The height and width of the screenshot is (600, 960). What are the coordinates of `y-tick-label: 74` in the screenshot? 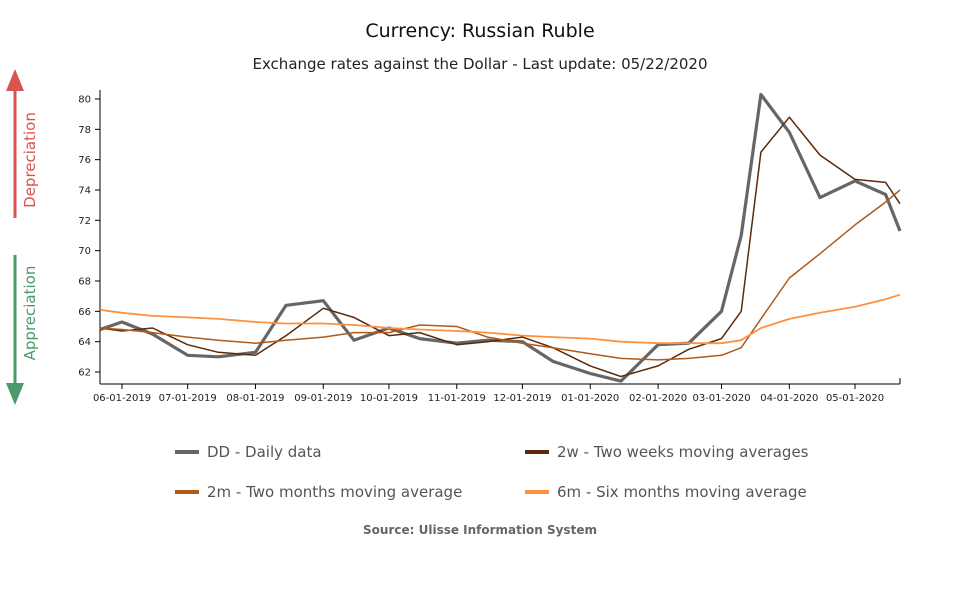 It's located at (84, 191).